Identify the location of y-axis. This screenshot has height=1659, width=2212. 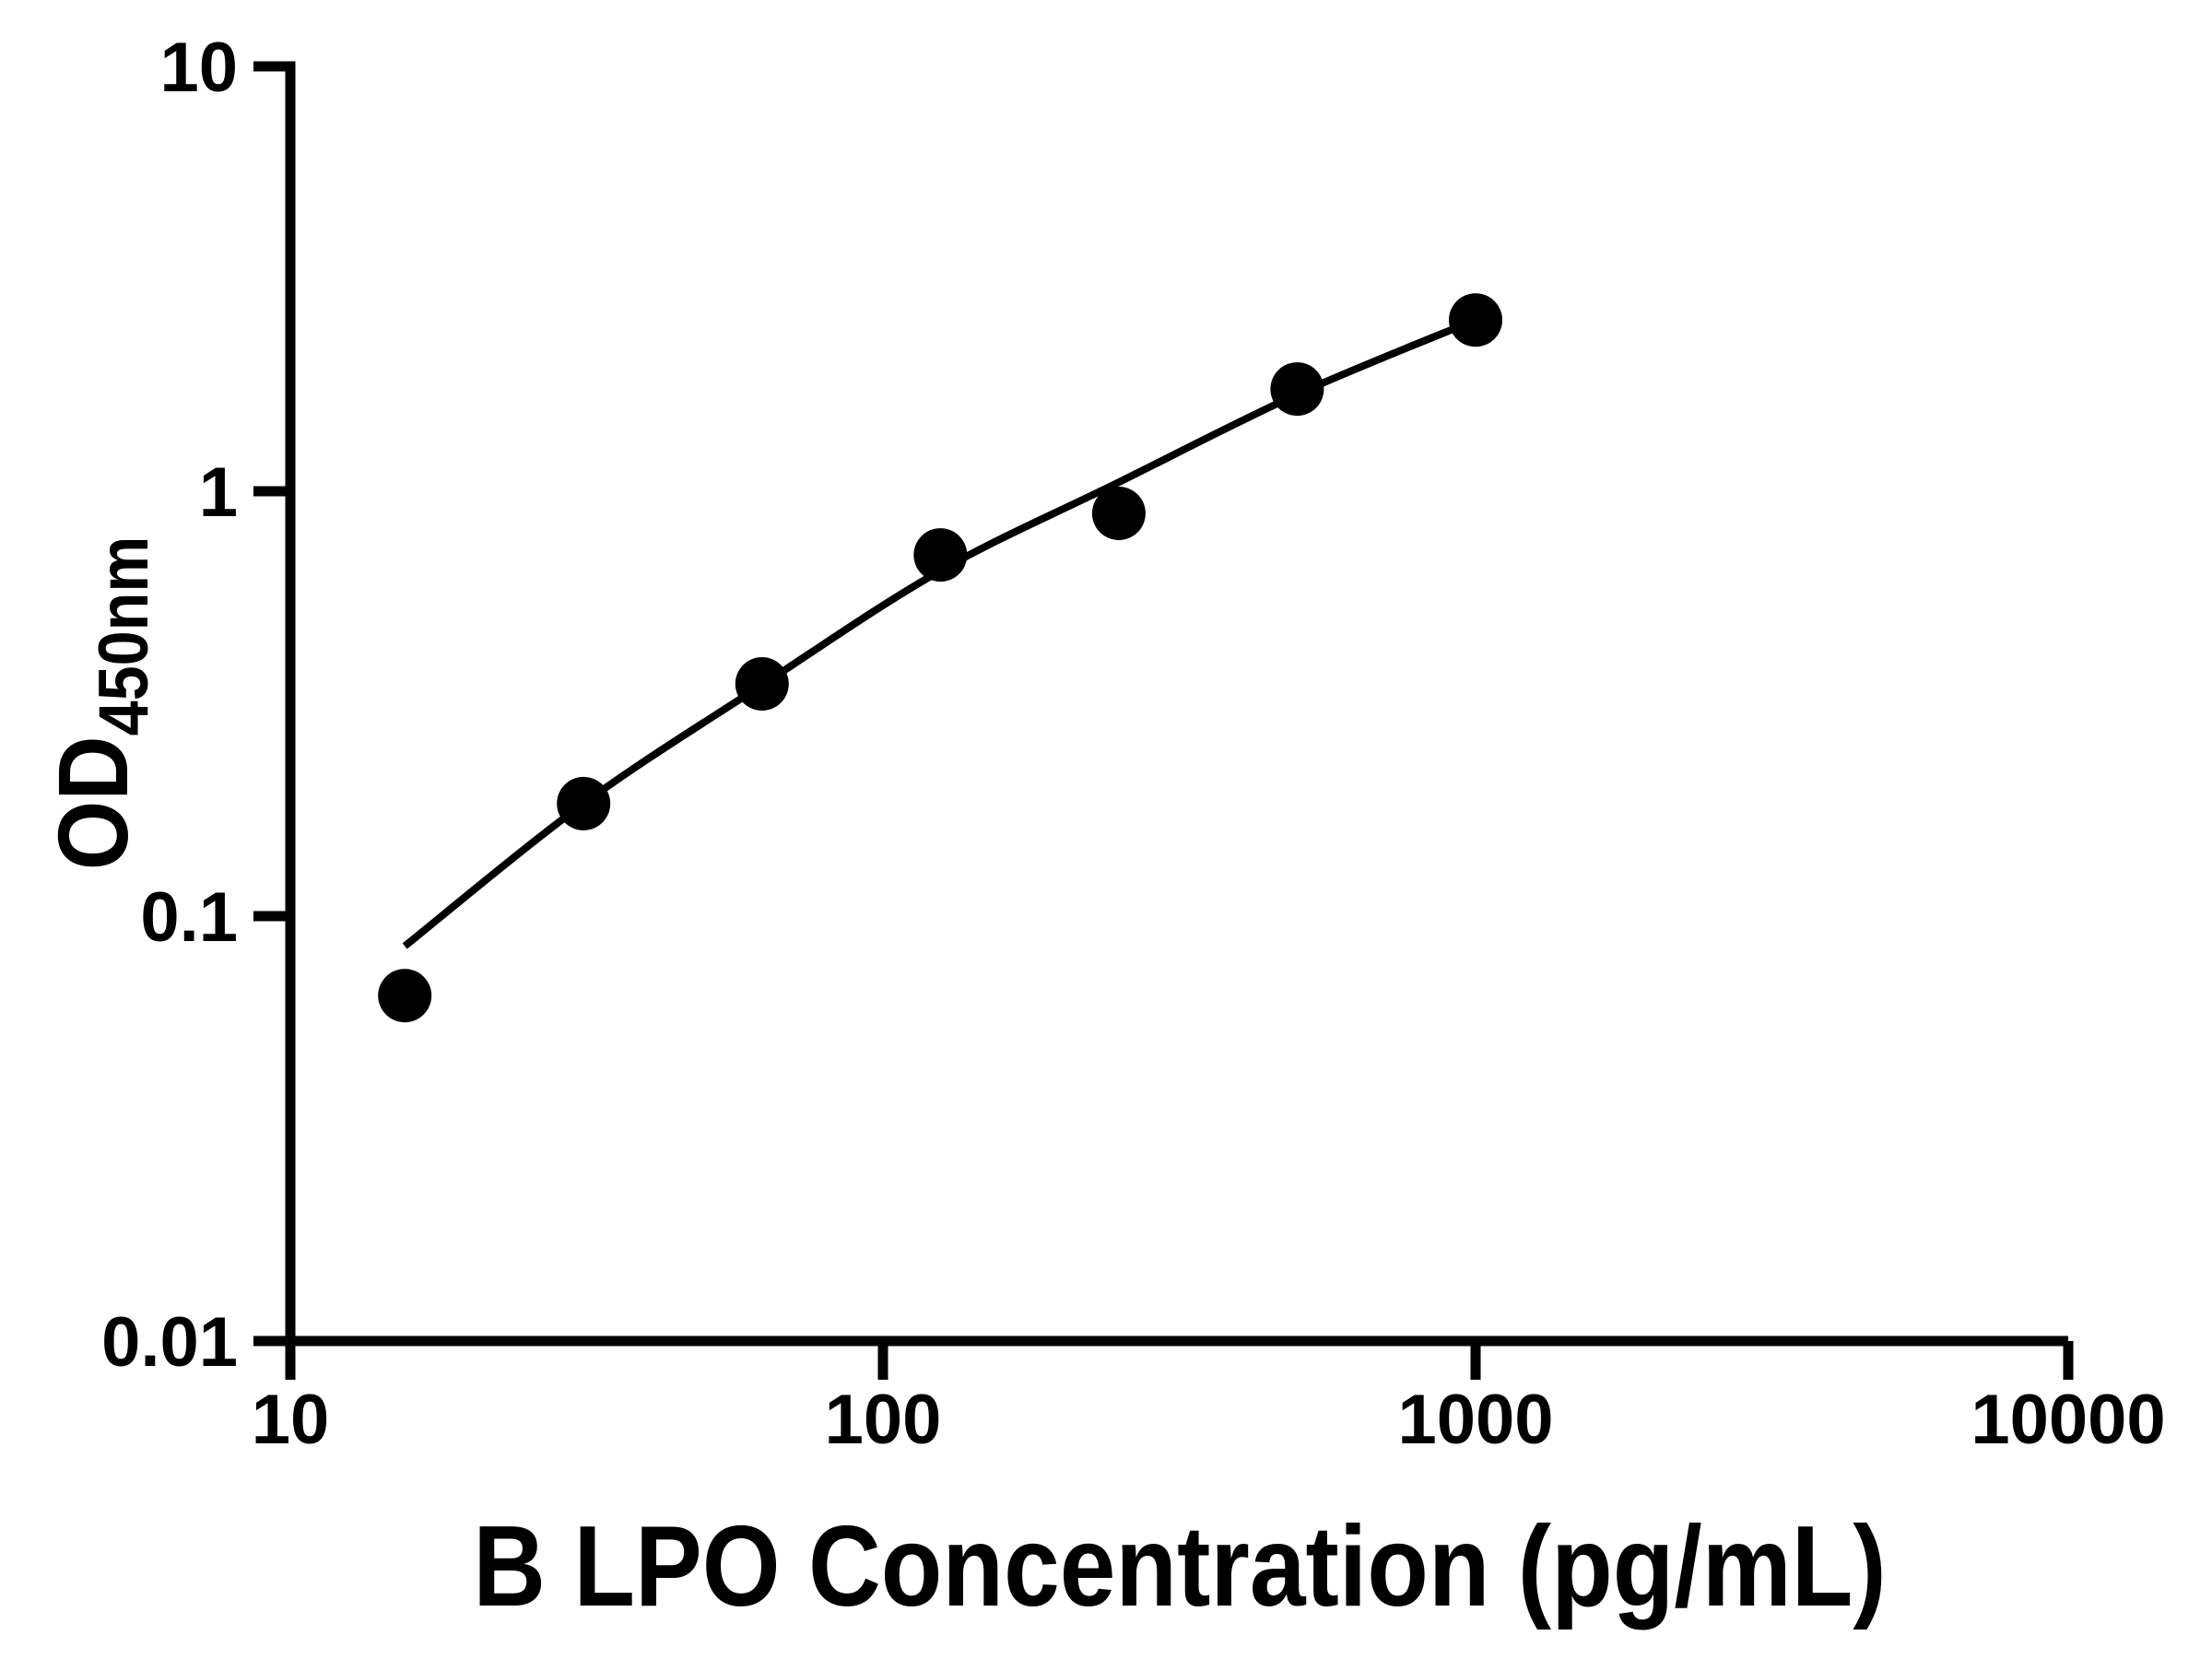
(274, 720).